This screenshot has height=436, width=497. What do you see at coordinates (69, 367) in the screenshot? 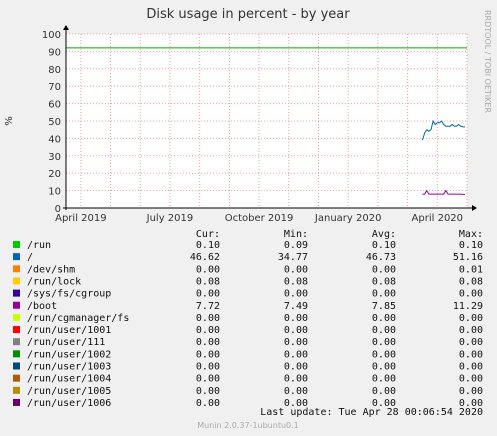
I see `legend-series-name: /run/user/1003` at bounding box center [69, 367].